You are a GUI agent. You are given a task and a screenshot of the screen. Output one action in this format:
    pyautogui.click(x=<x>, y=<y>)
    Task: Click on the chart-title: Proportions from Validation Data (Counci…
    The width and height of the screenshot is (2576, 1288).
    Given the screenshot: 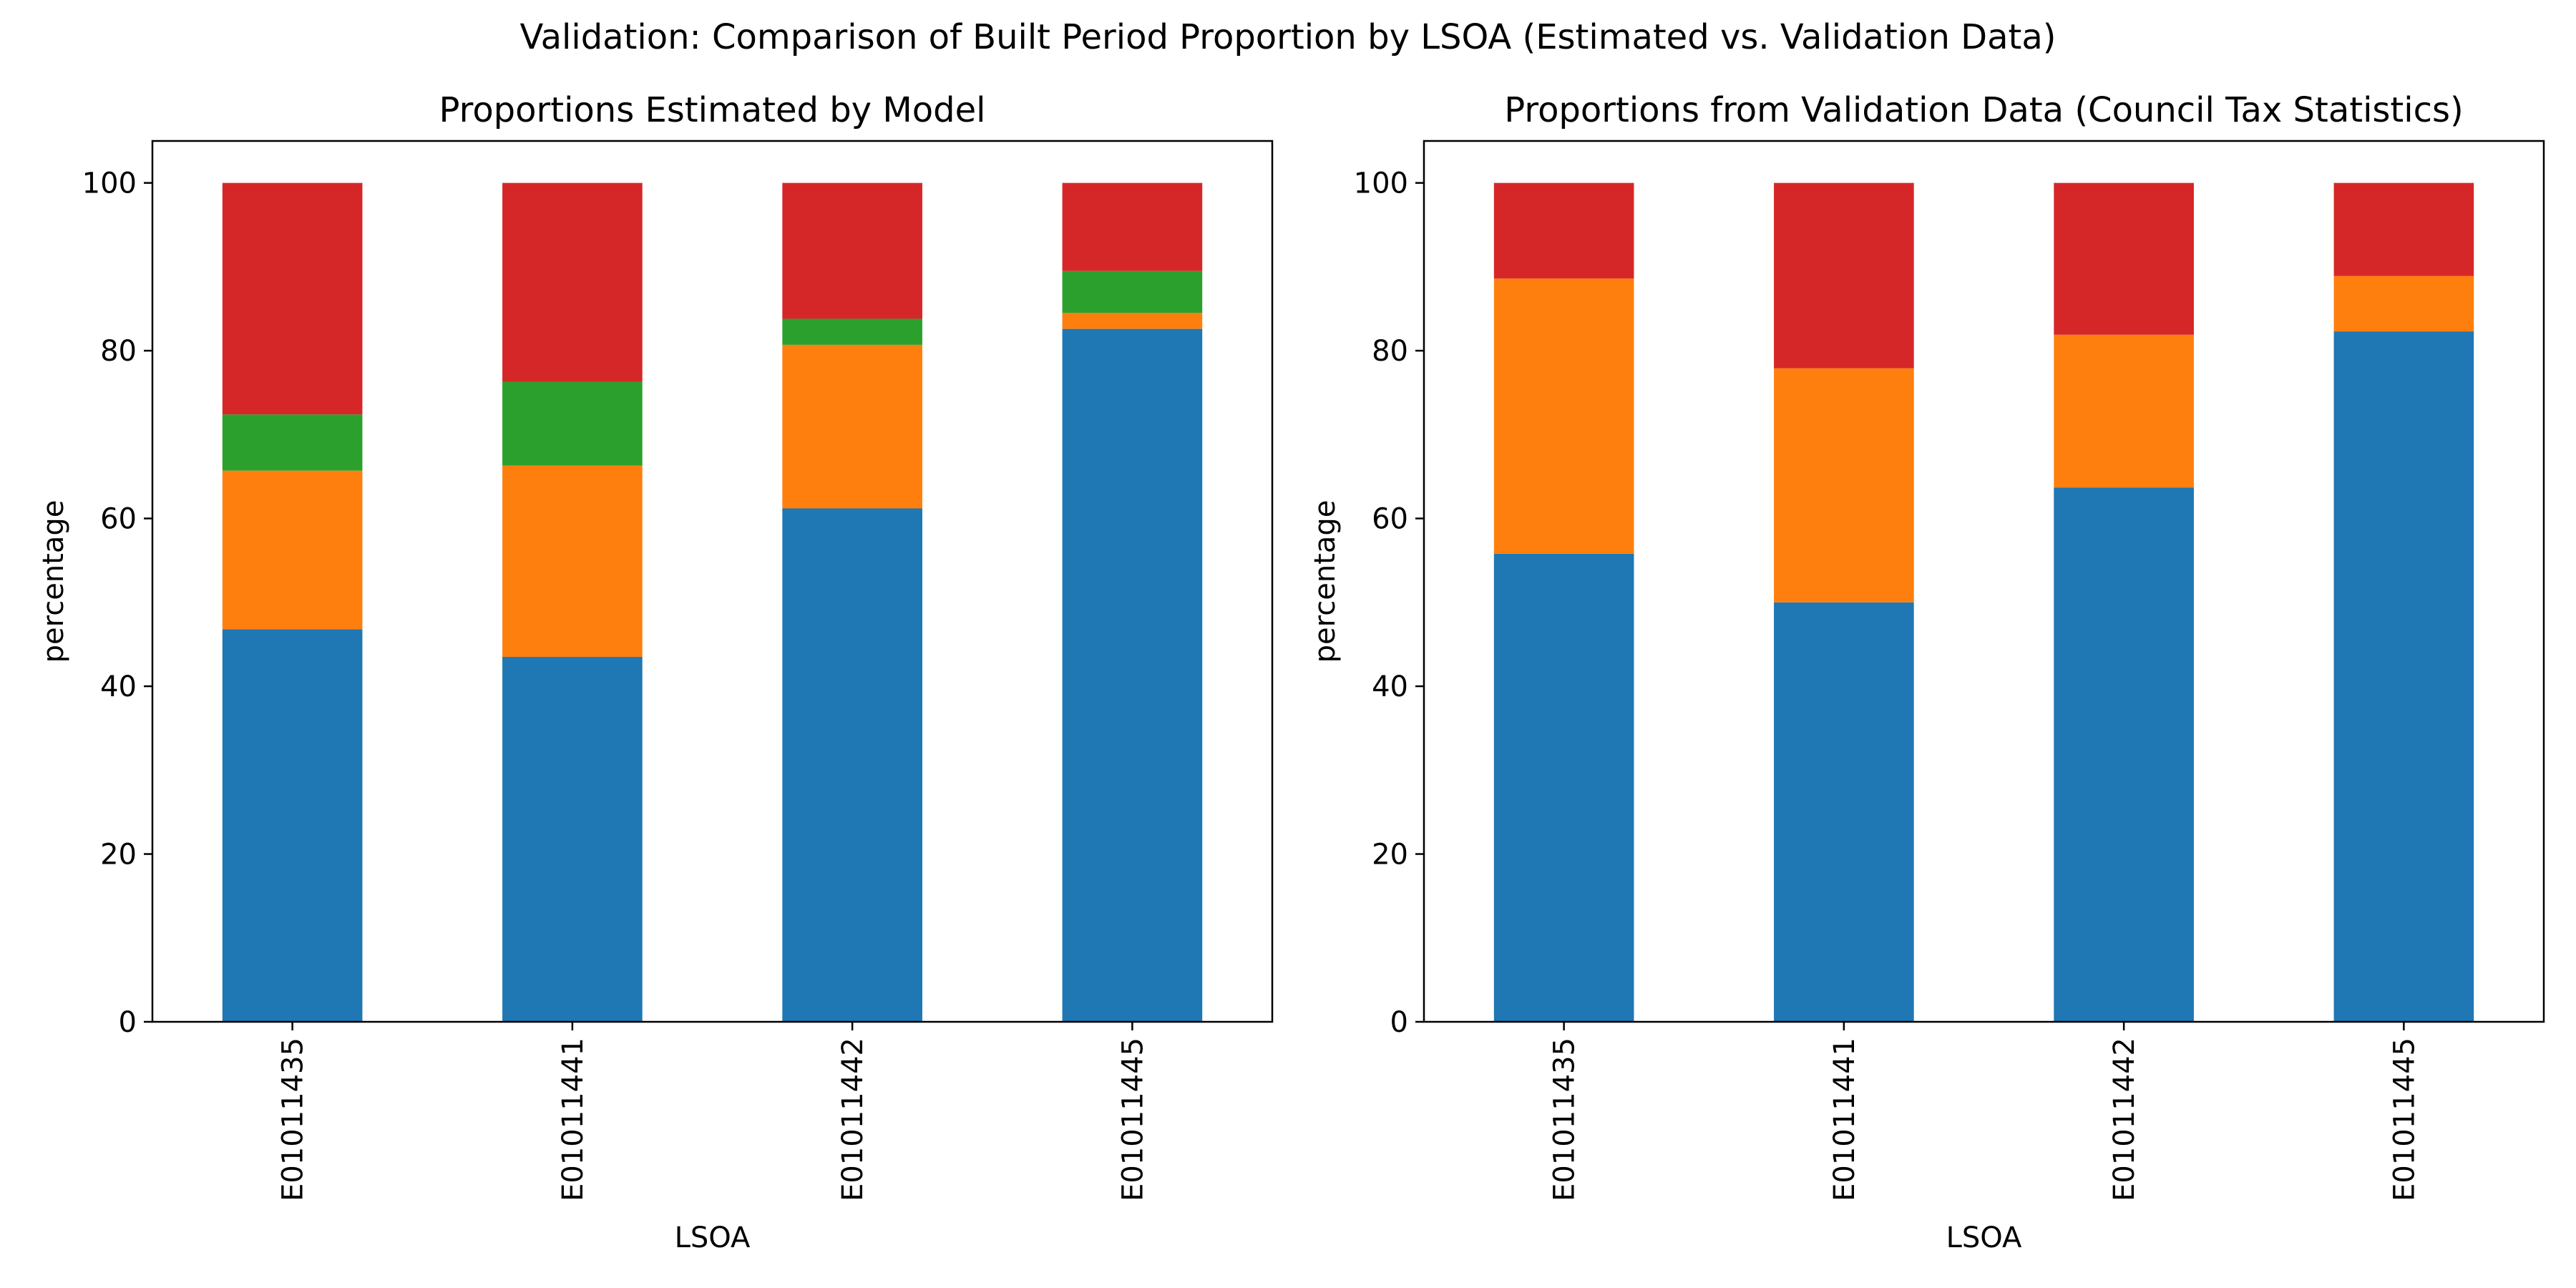 What is the action you would take?
    pyautogui.click(x=1983, y=110)
    